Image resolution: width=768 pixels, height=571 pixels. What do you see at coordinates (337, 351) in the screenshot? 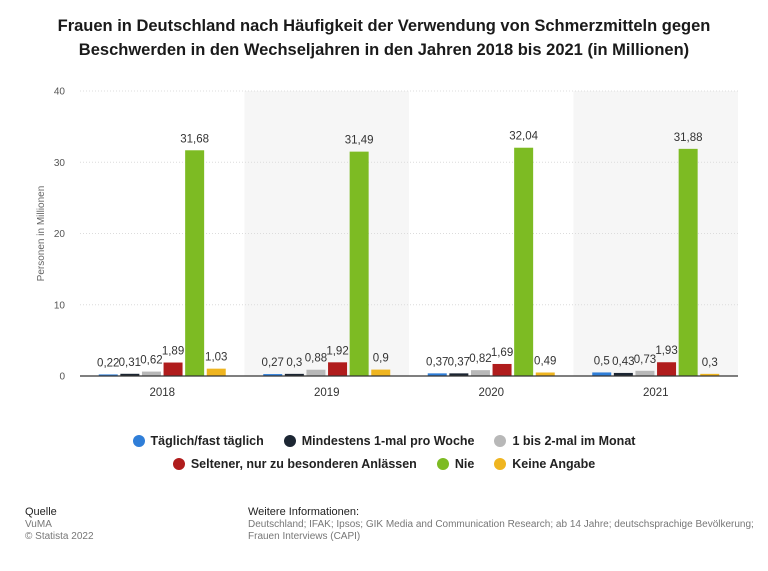
I see `data-label: 1,92` at bounding box center [337, 351].